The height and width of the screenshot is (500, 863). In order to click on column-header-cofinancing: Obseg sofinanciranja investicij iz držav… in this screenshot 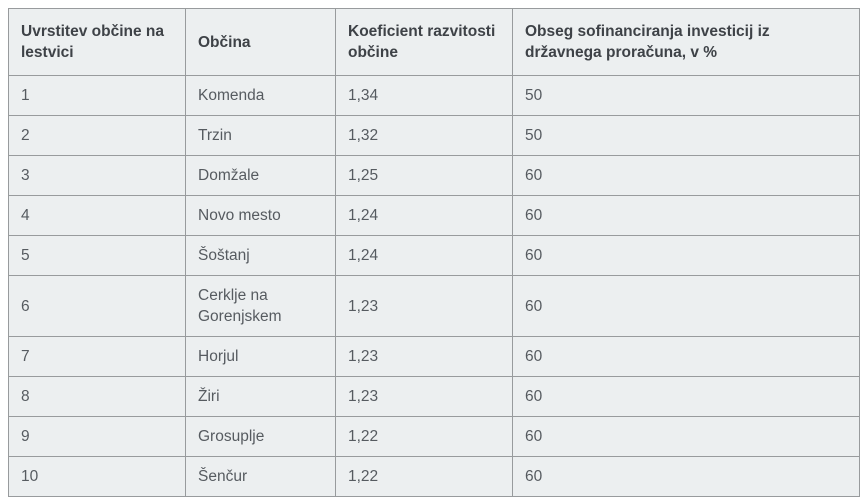, I will do `click(686, 42)`.